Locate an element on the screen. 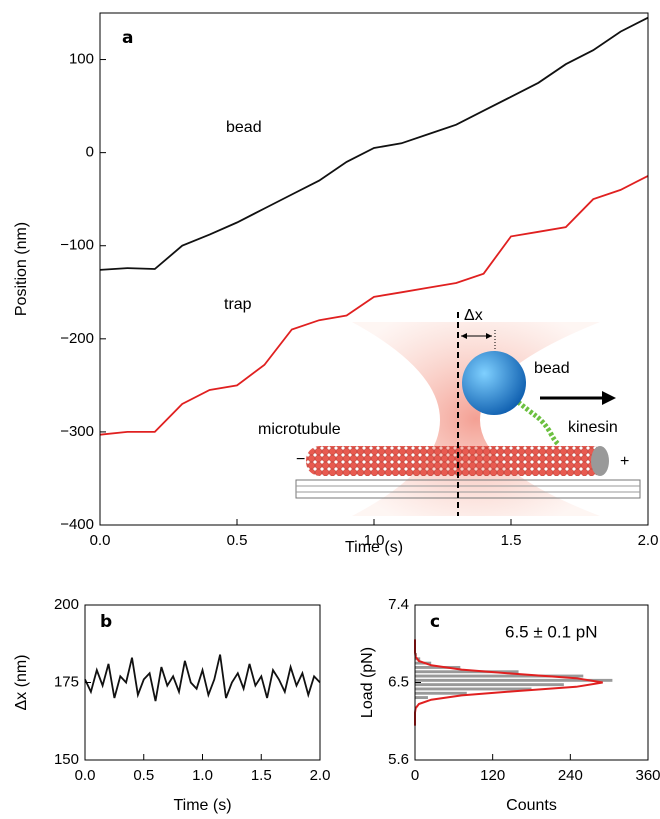 The image size is (660, 819). plot-frame is located at coordinates (202, 682).